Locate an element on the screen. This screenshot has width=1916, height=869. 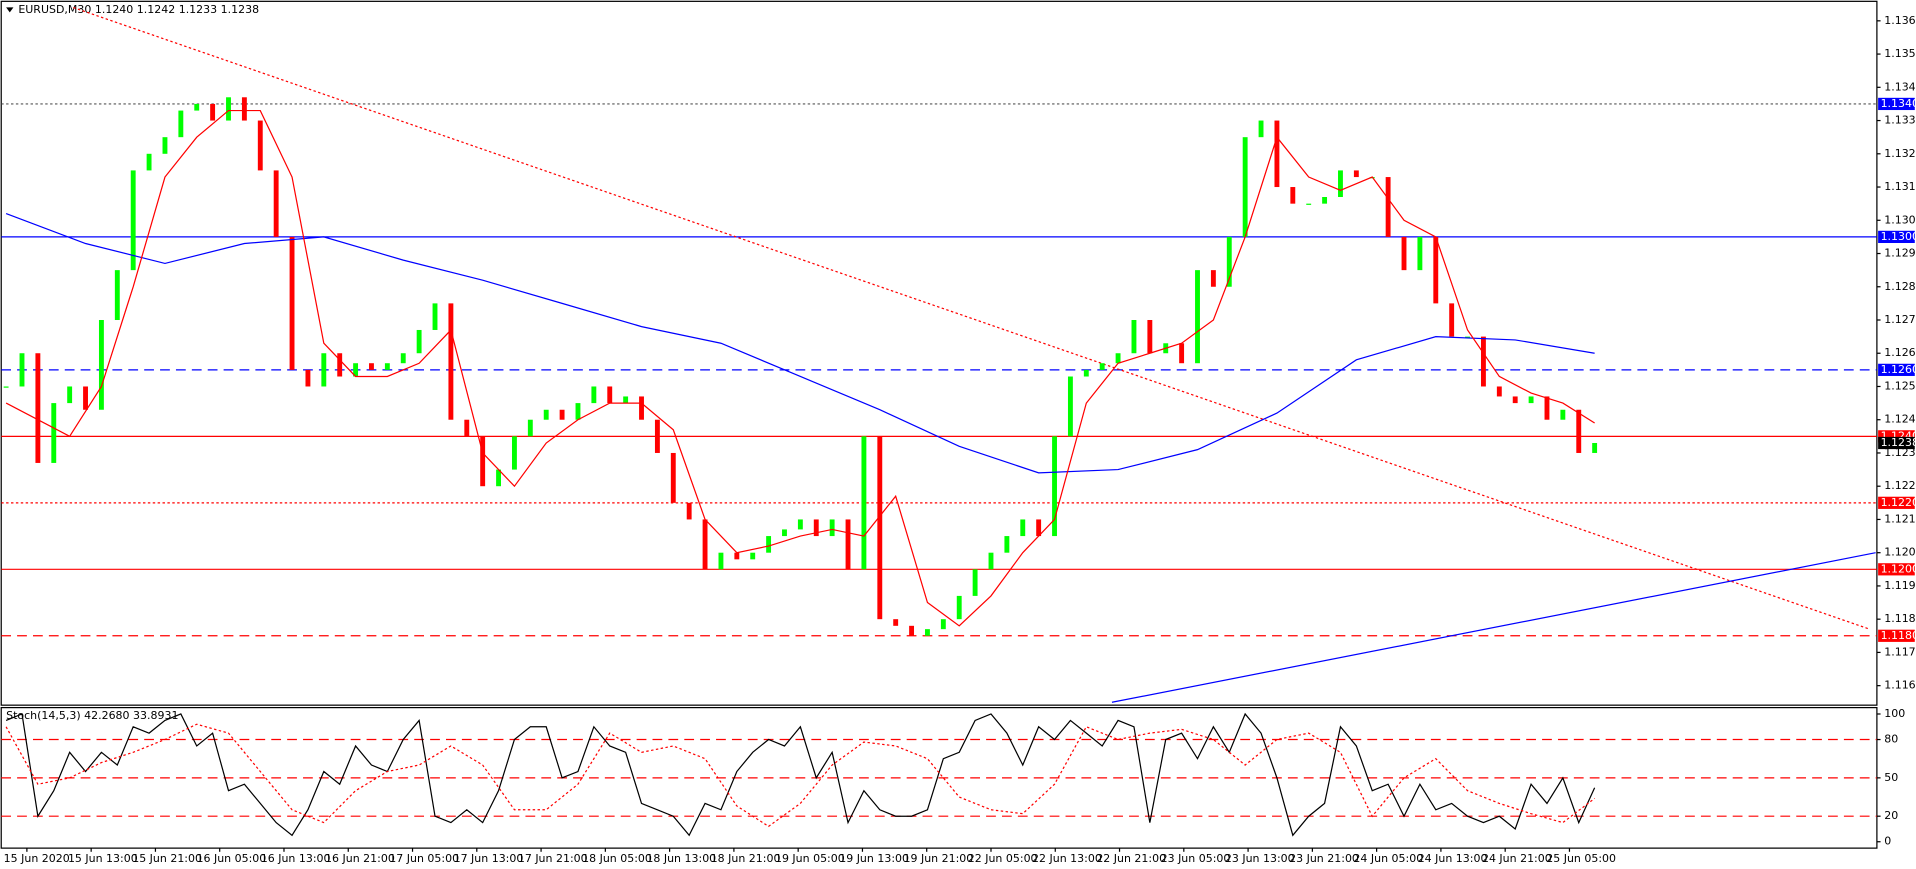
stoch-tick-label: 100 is located at coordinates (1894, 713).